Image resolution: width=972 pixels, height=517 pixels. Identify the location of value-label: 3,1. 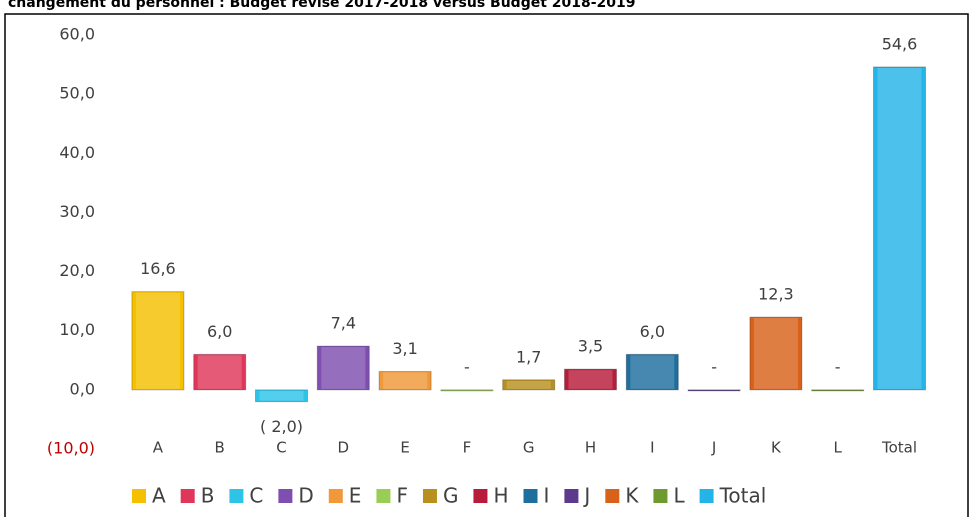
(404, 348).